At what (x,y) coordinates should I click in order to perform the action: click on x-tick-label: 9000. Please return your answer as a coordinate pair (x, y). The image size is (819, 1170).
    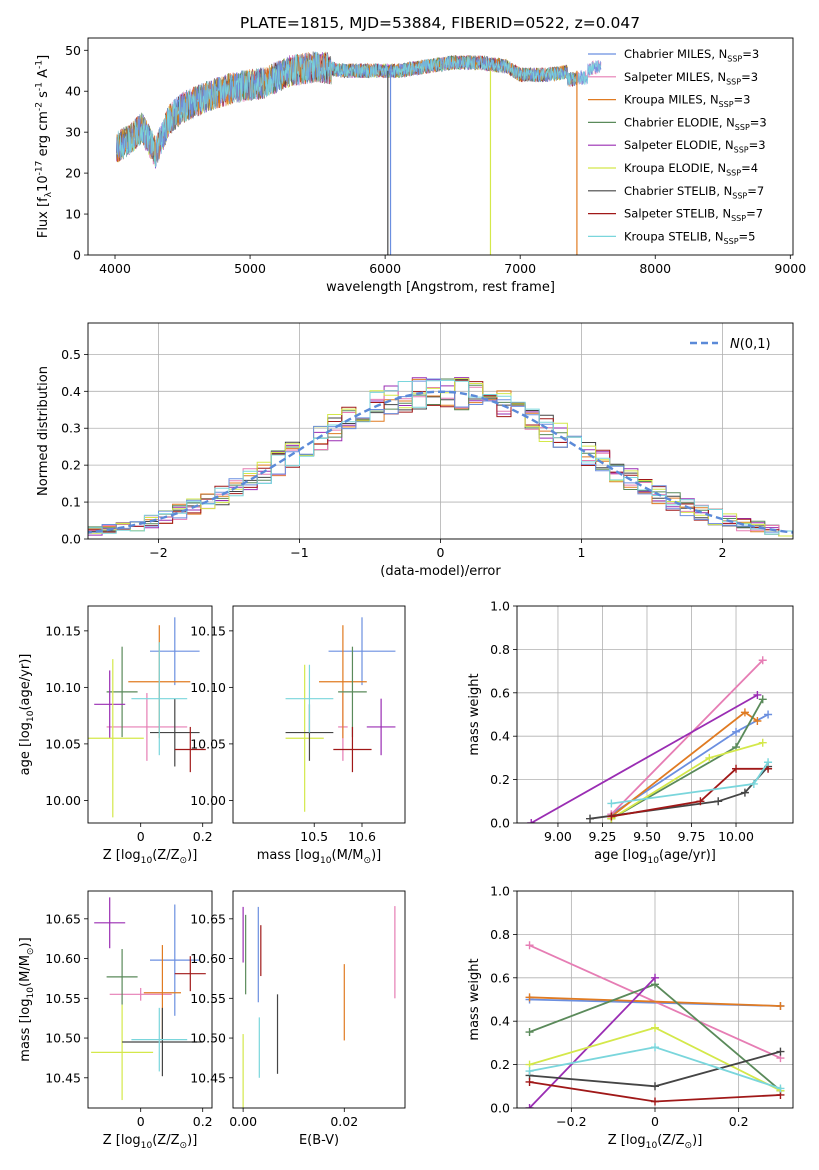
    Looking at the image, I should click on (790, 268).